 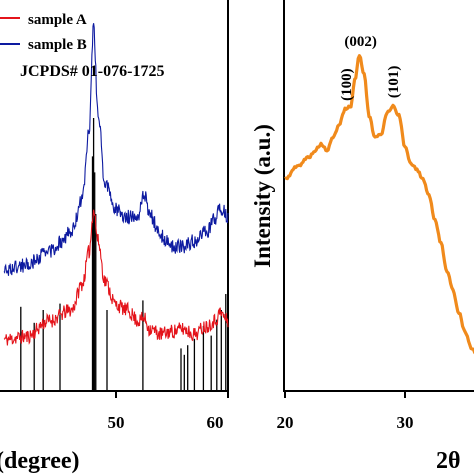 What do you see at coordinates (40, 461) in the screenshot?
I see `left-x-axis-label: (degree)` at bounding box center [40, 461].